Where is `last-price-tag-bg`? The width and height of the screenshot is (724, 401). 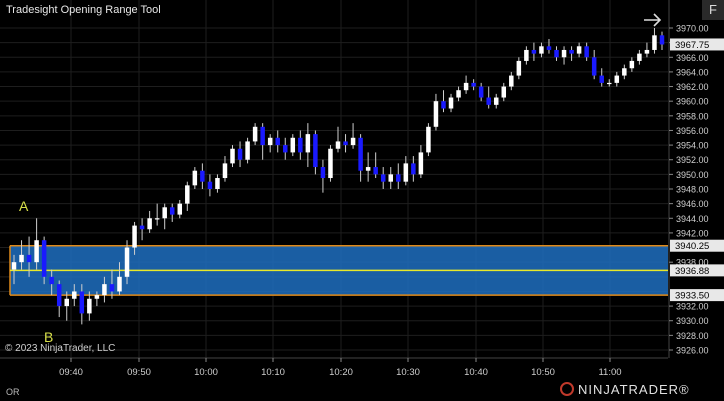
last-price-tag-bg is located at coordinates (697, 44).